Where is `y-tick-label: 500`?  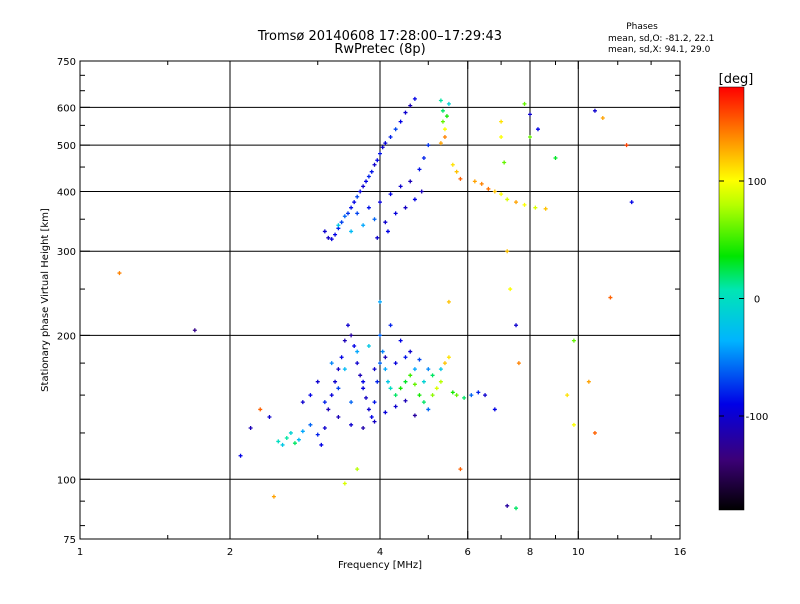
y-tick-label: 500 is located at coordinates (66, 146).